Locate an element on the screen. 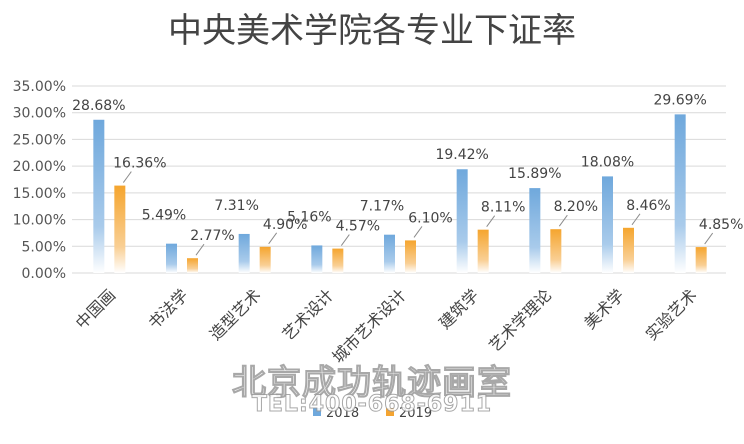 The height and width of the screenshot is (444, 744). y-tick-label: 25.00% is located at coordinates (39, 140).